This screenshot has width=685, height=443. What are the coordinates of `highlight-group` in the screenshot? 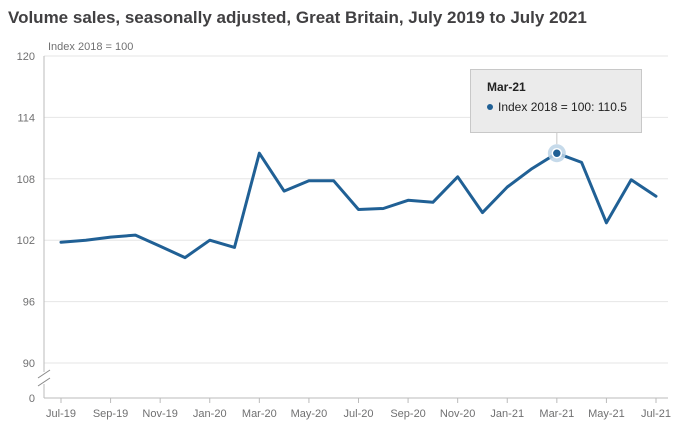 It's located at (556, 148).